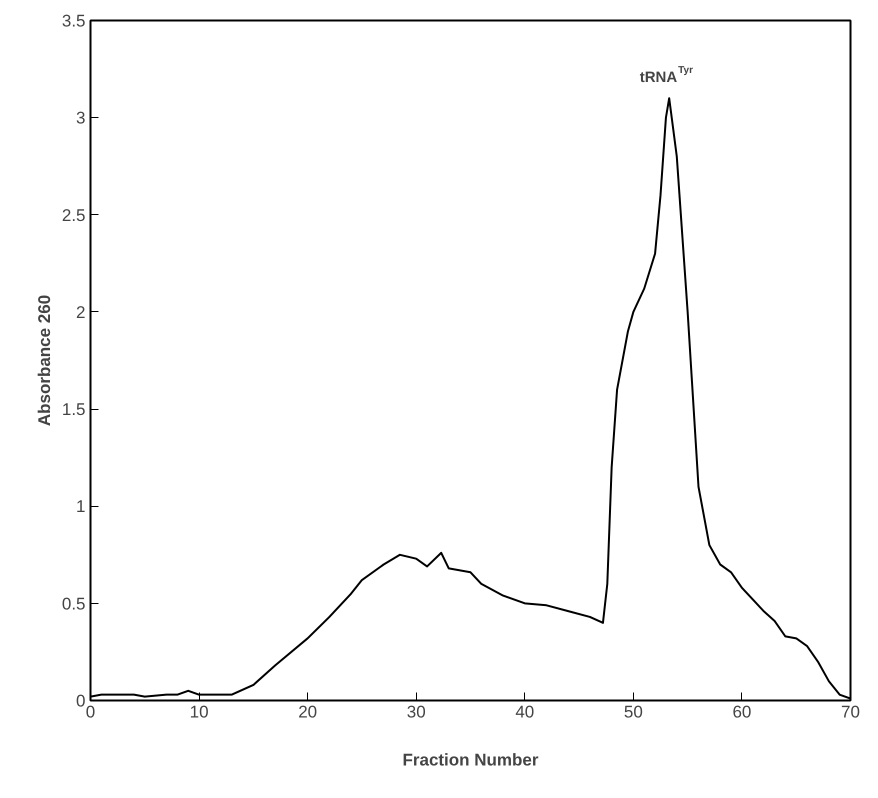 The image size is (878, 798). I want to click on x-tick-label: 40, so click(524, 712).